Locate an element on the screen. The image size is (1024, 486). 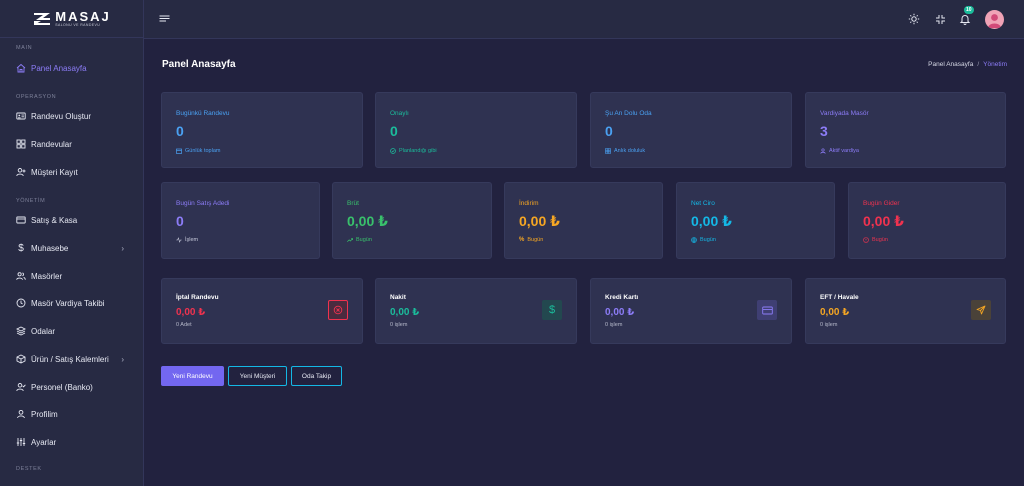
sidebar-item-masor-vardiya-takibi: Masör Vardiya Takibi is located at coordinates (71, 303).